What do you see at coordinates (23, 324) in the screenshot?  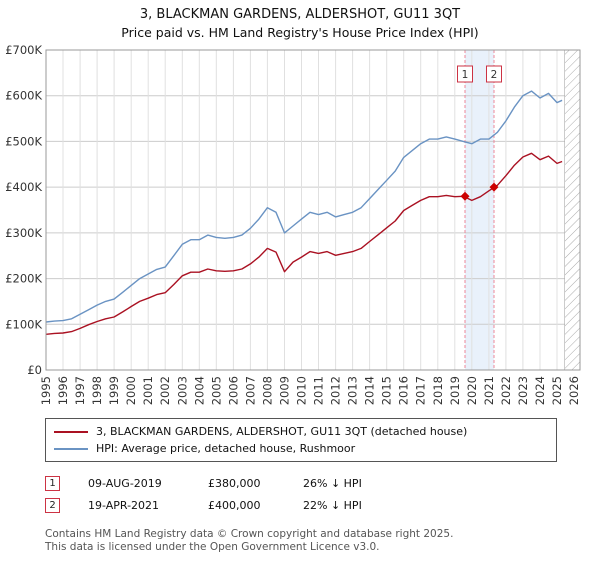 I see `svg-text: £100K` at bounding box center [23, 324].